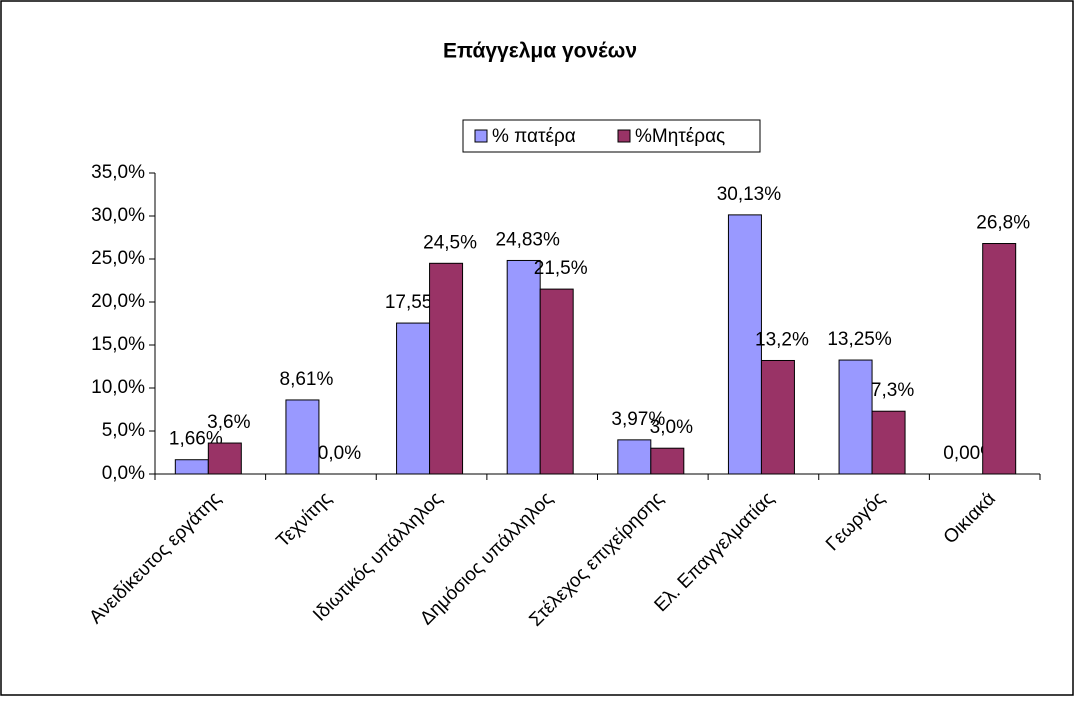 Image resolution: width=1075 pixels, height=702 pixels. I want to click on y-tick-label: 30,0%, so click(118, 215).